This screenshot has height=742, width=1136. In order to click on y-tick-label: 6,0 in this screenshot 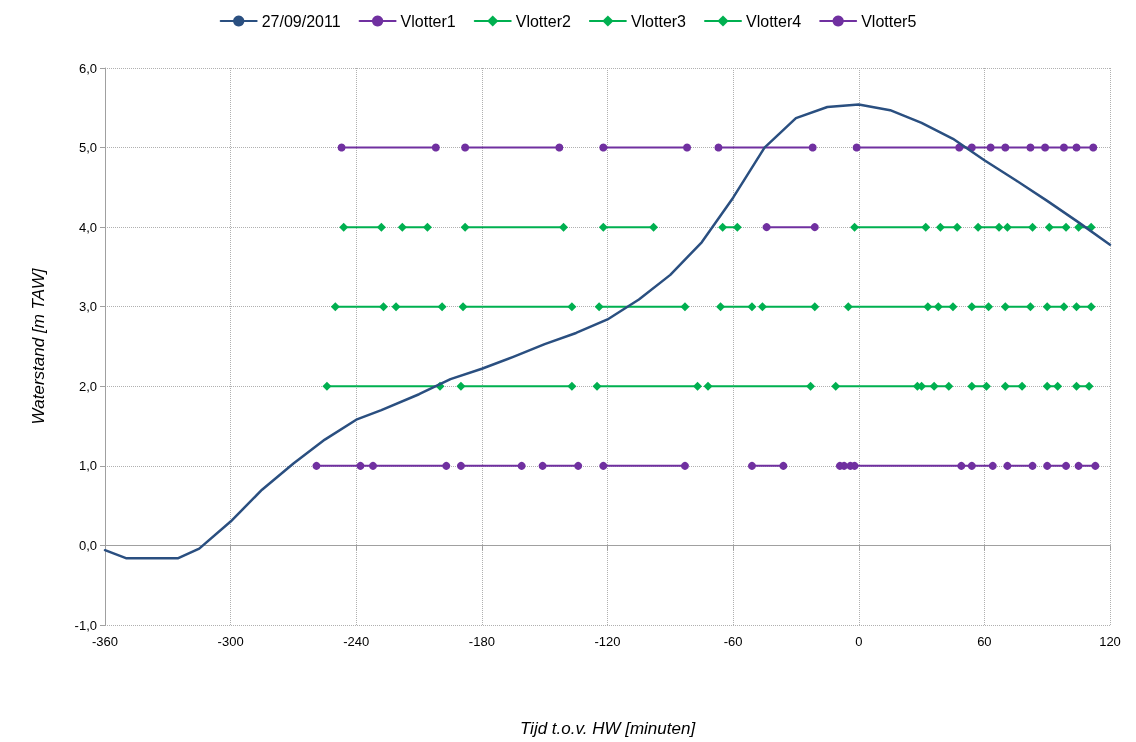, I will do `click(87, 68)`.